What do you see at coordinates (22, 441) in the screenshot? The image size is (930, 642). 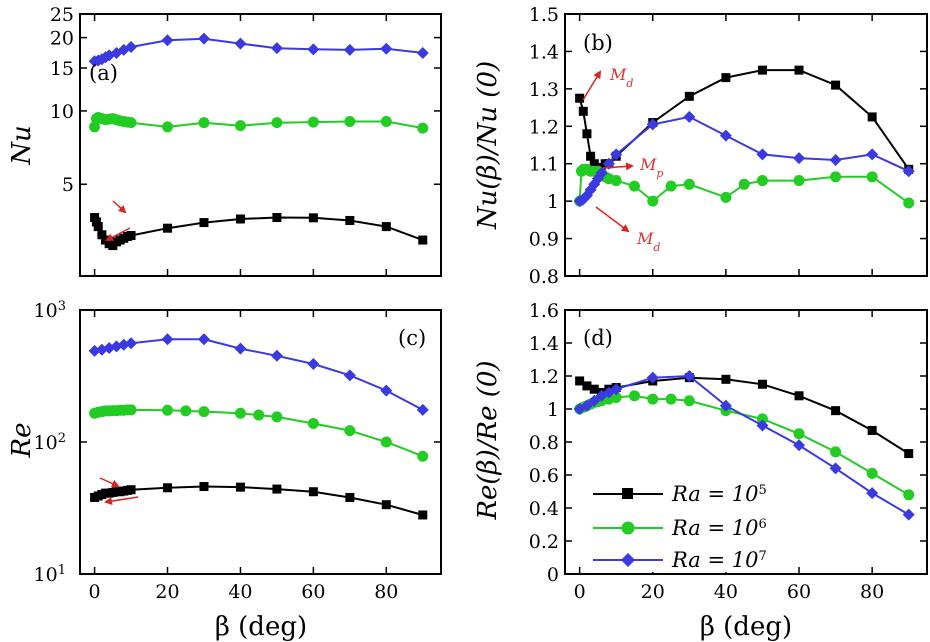 I see `panel-c-ylabel: Re` at bounding box center [22, 441].